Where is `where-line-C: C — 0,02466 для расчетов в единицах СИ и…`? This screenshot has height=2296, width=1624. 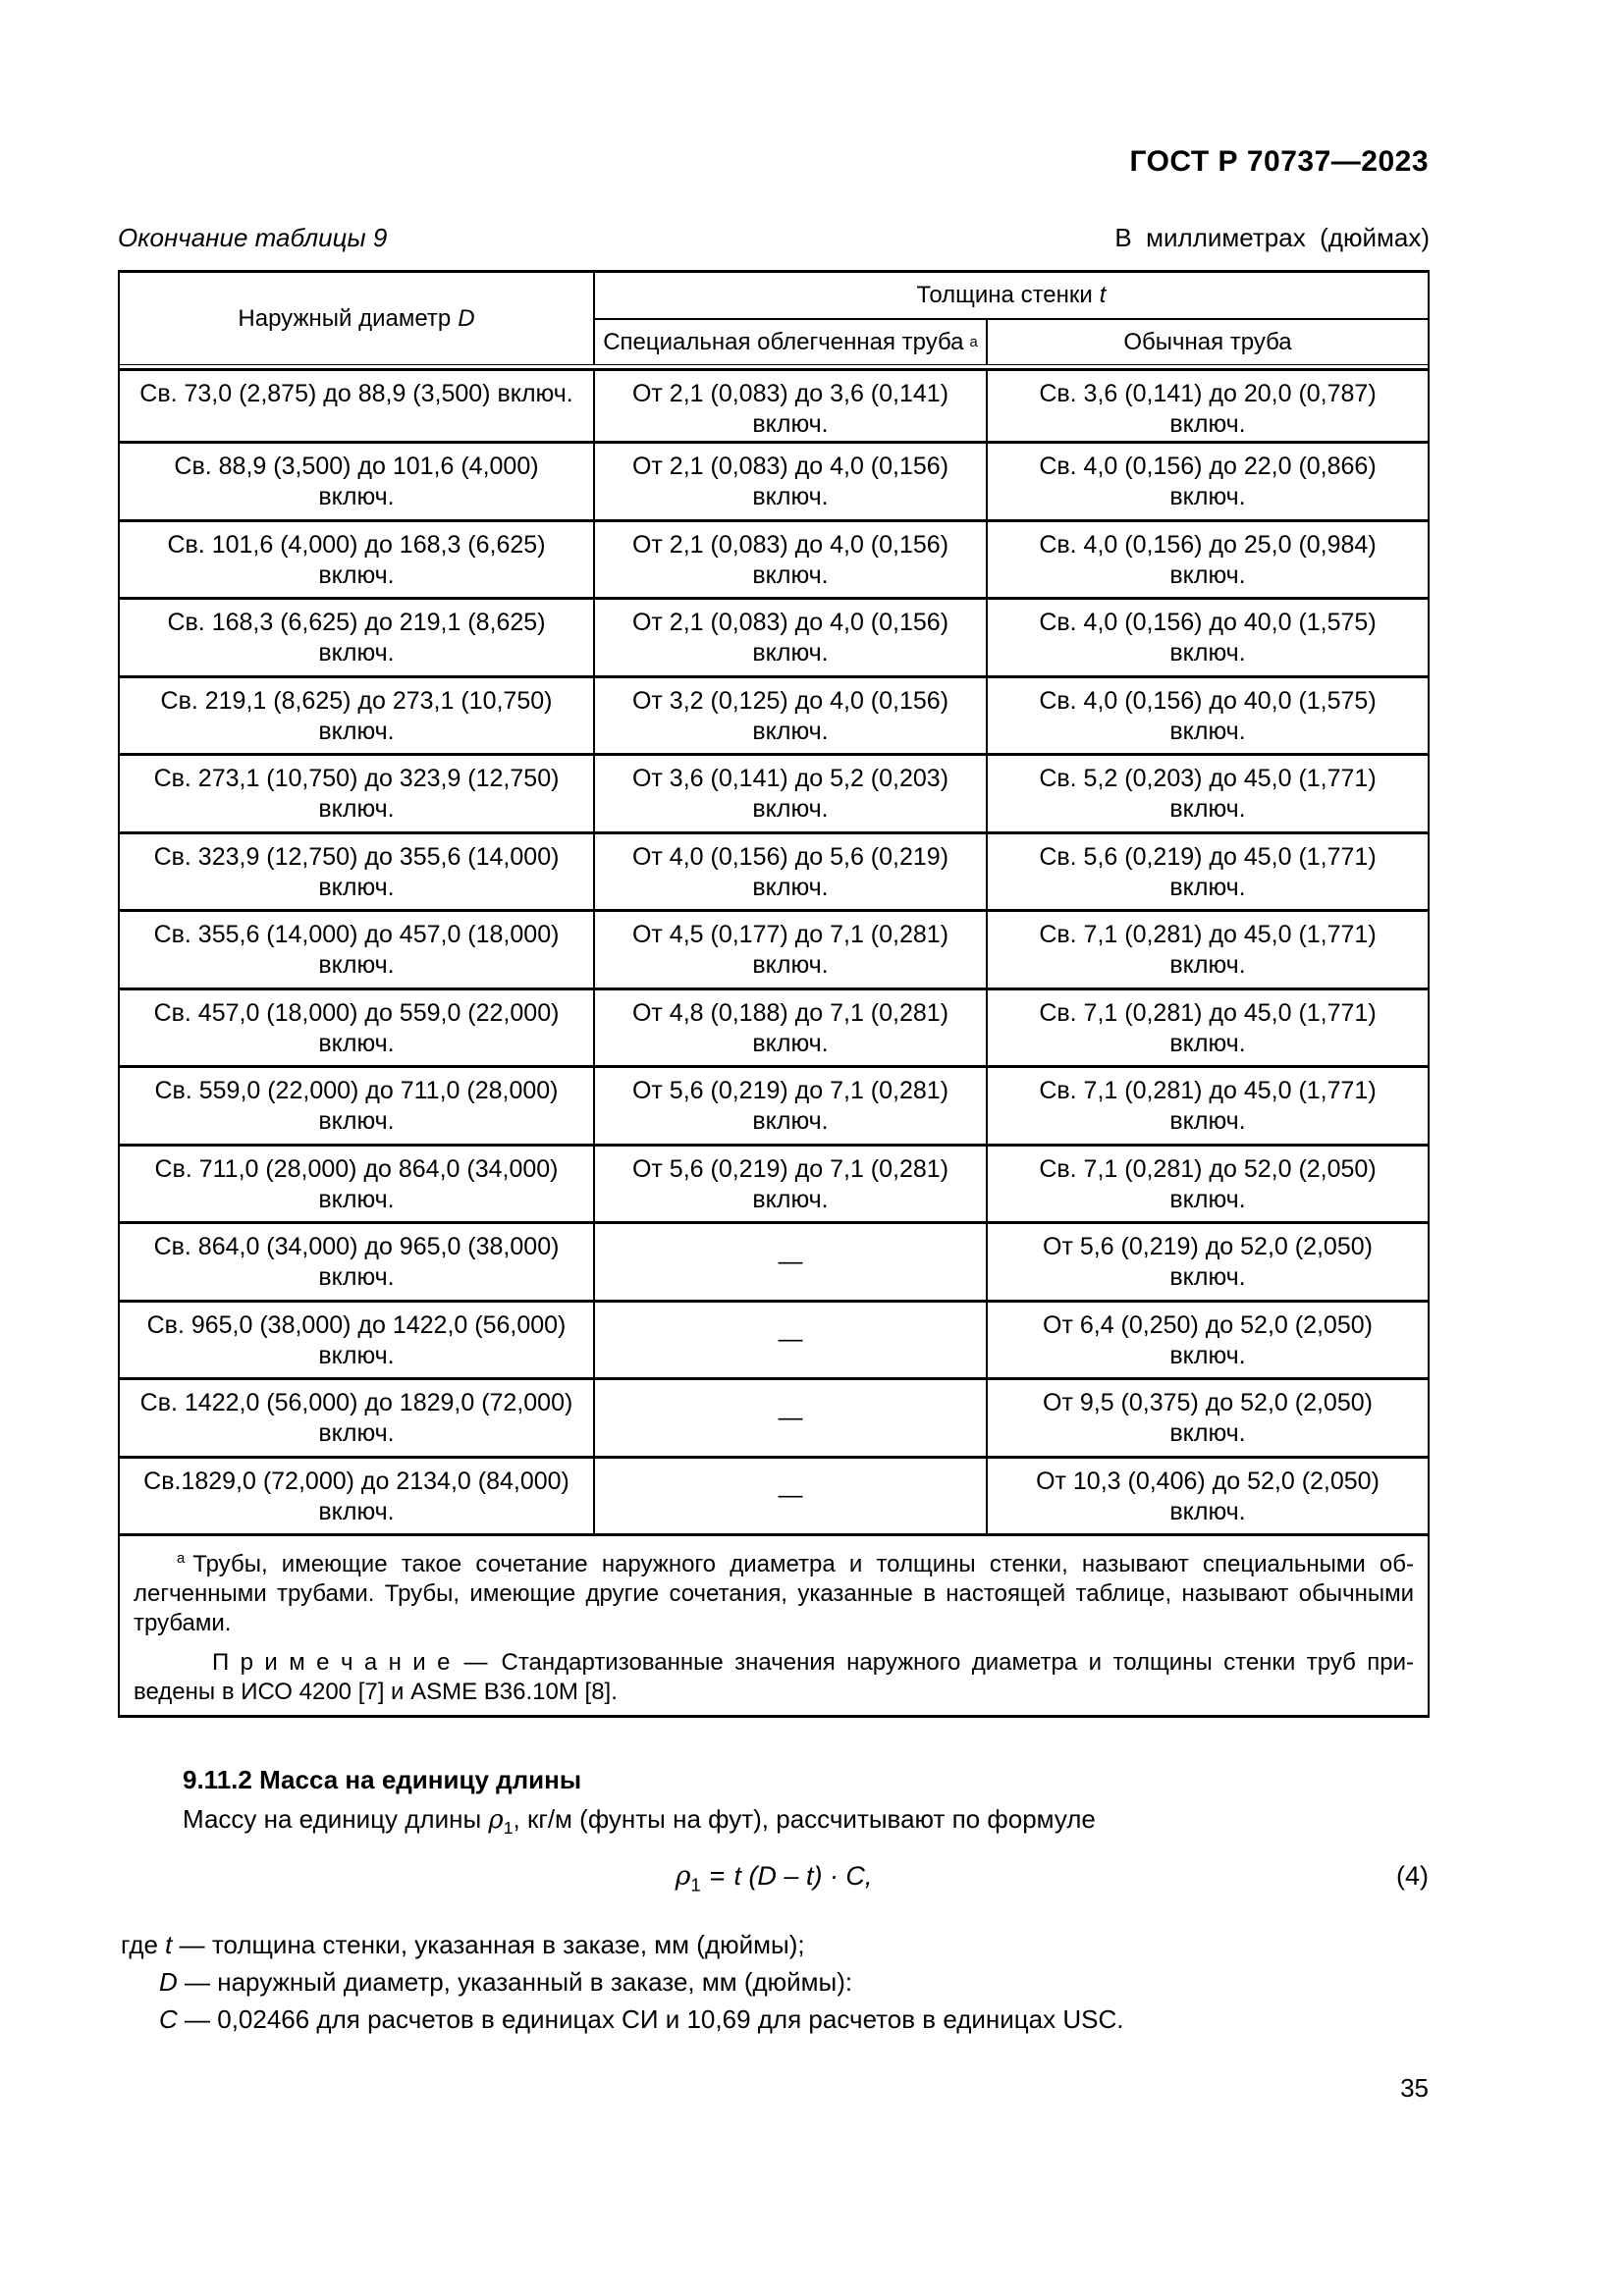
where-line-C: C — 0,02466 для расчетов в единицах СИ и… is located at coordinates (641, 2020).